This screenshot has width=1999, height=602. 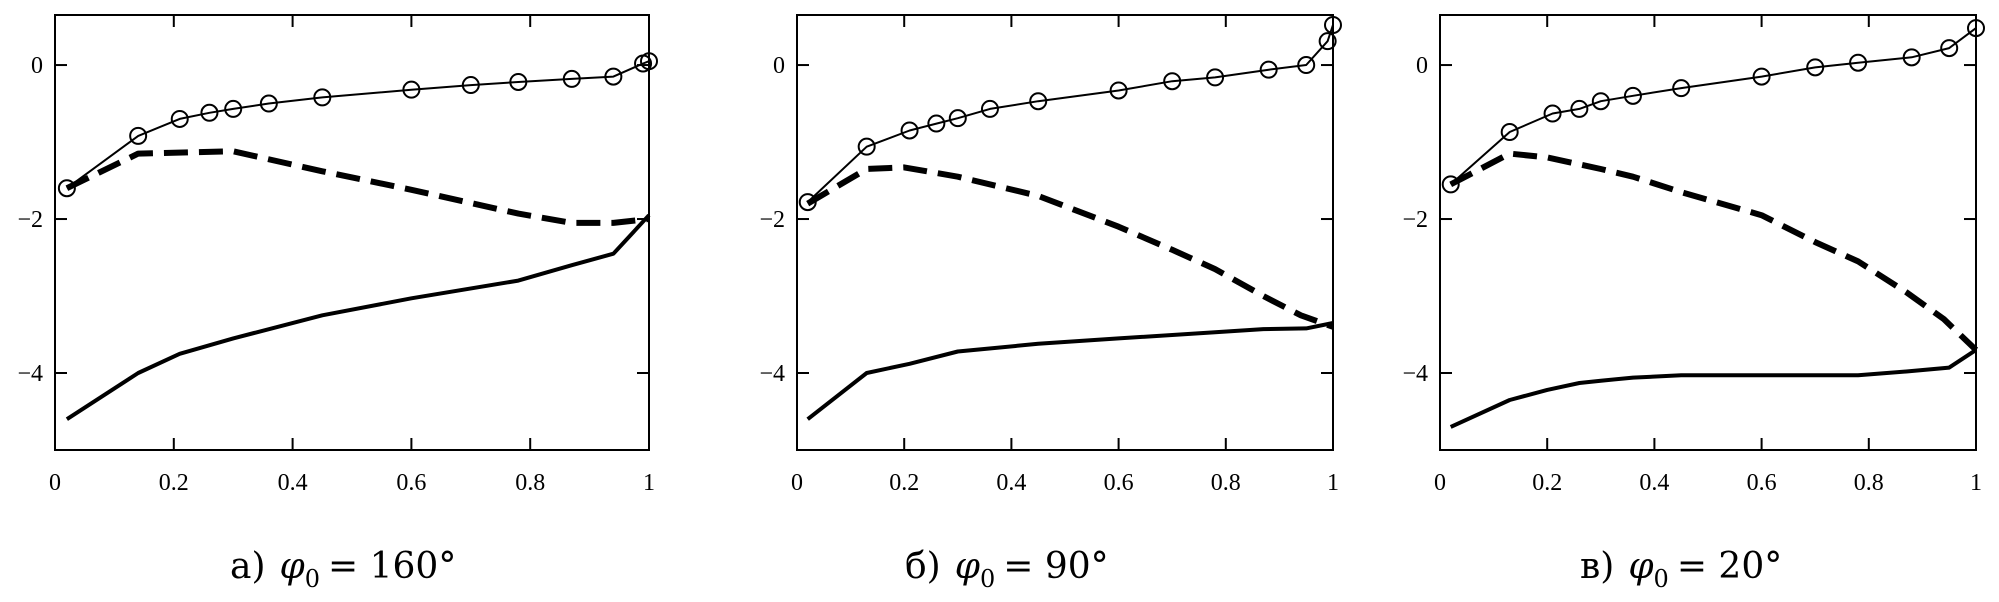 I want to click on panel-caption: а) φ0 = 160°, so click(x=343, y=569).